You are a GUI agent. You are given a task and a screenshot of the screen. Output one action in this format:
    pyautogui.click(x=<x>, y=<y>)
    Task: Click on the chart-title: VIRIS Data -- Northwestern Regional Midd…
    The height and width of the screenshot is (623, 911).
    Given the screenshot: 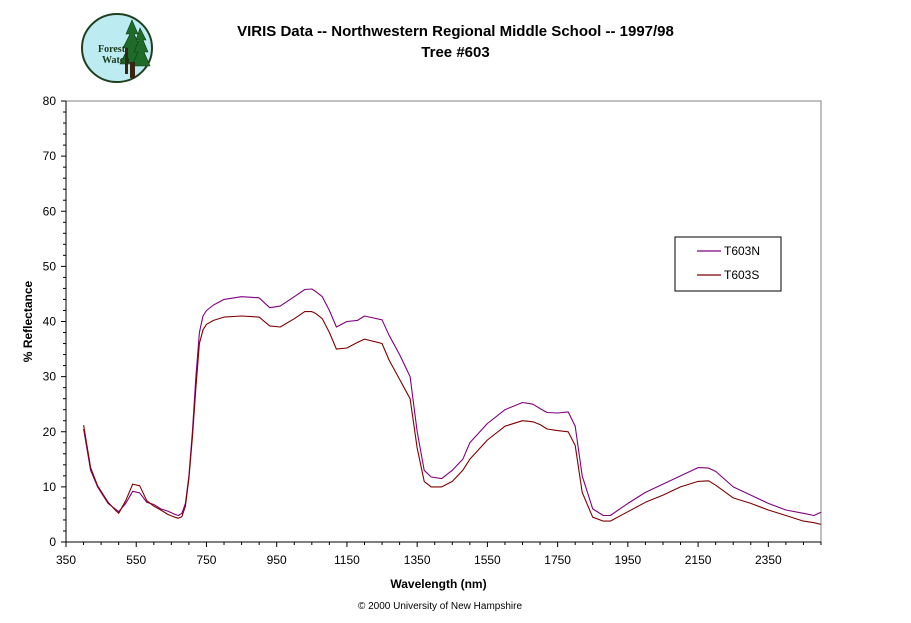 What is the action you would take?
    pyautogui.click(x=455, y=31)
    